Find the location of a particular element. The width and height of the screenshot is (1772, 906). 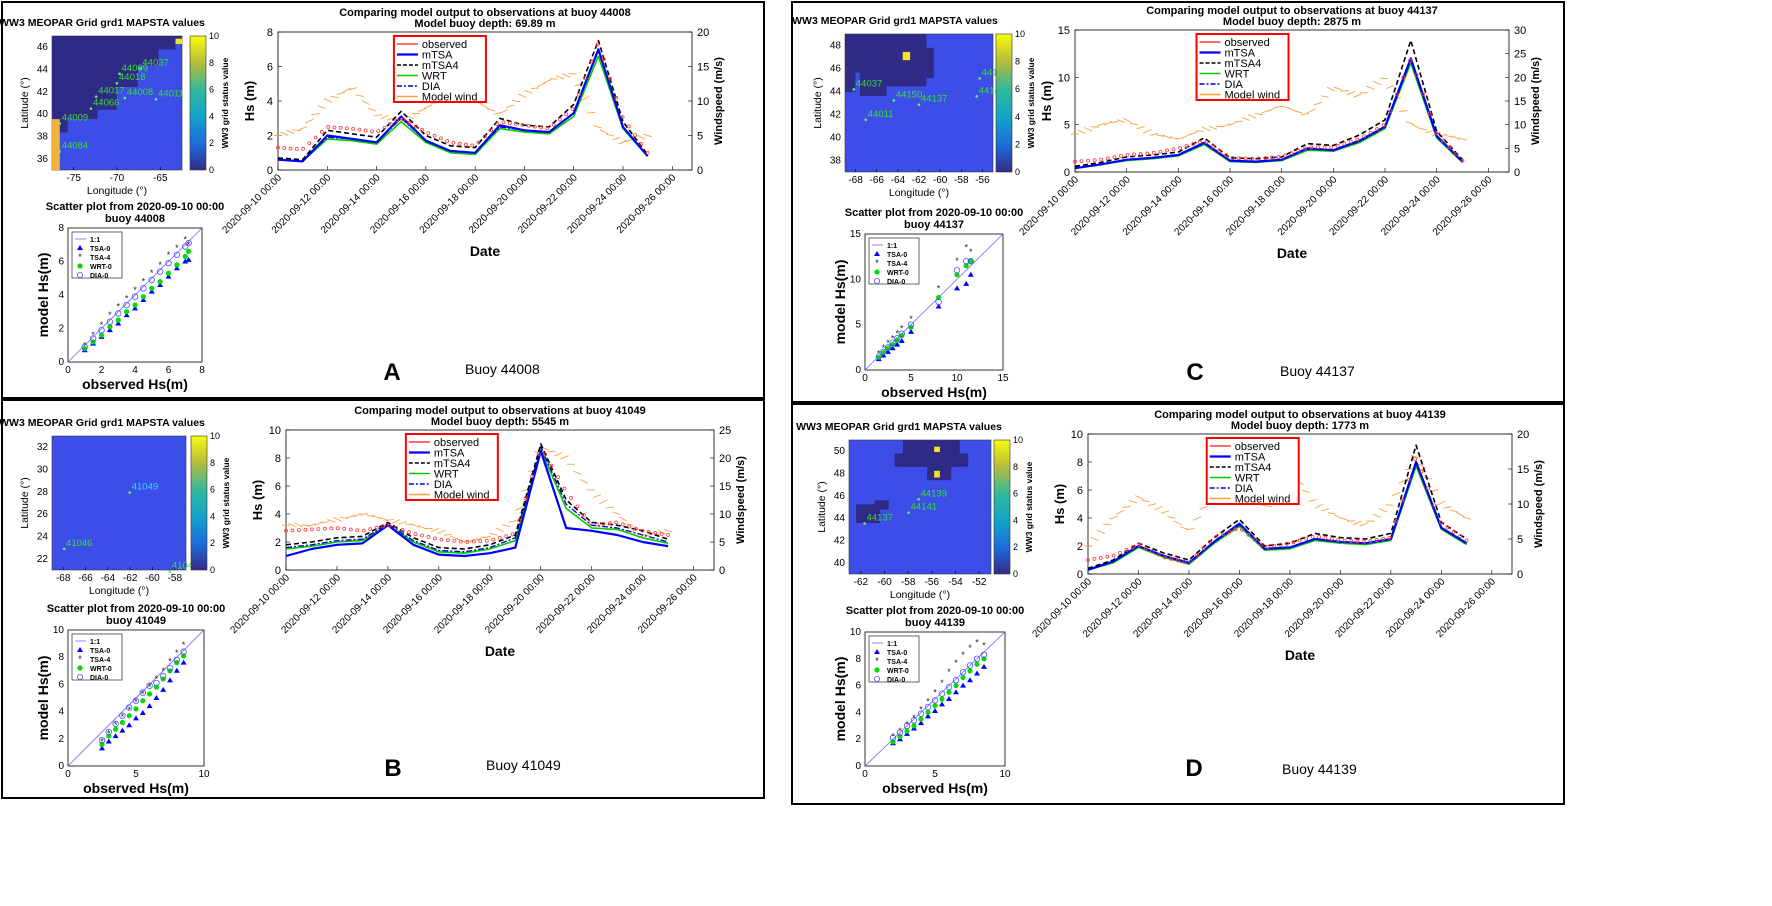

sc-legend-label: TSA-4 is located at coordinates (100, 258).